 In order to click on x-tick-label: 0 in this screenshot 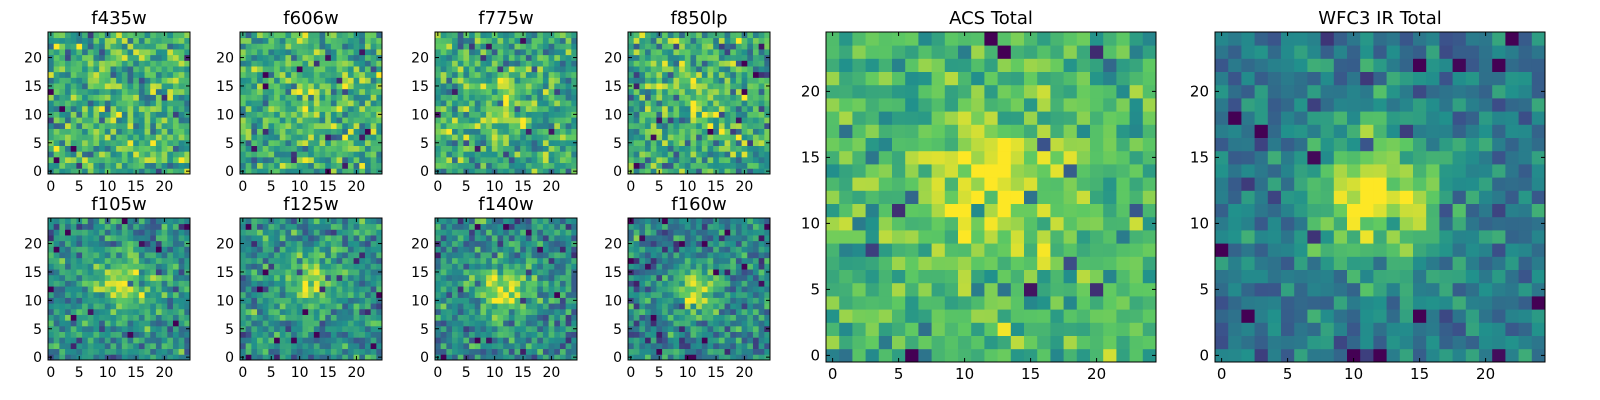, I will do `click(242, 187)`.